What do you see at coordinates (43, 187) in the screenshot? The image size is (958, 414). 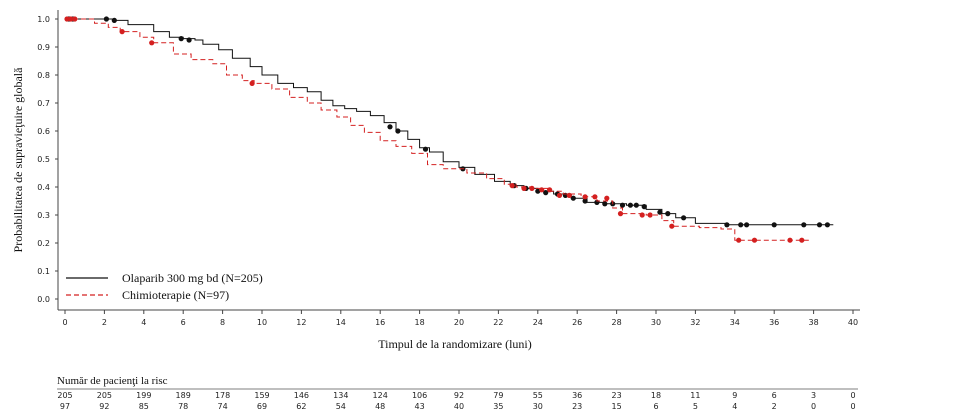 I see `y-tick-label: 0.4` at bounding box center [43, 187].